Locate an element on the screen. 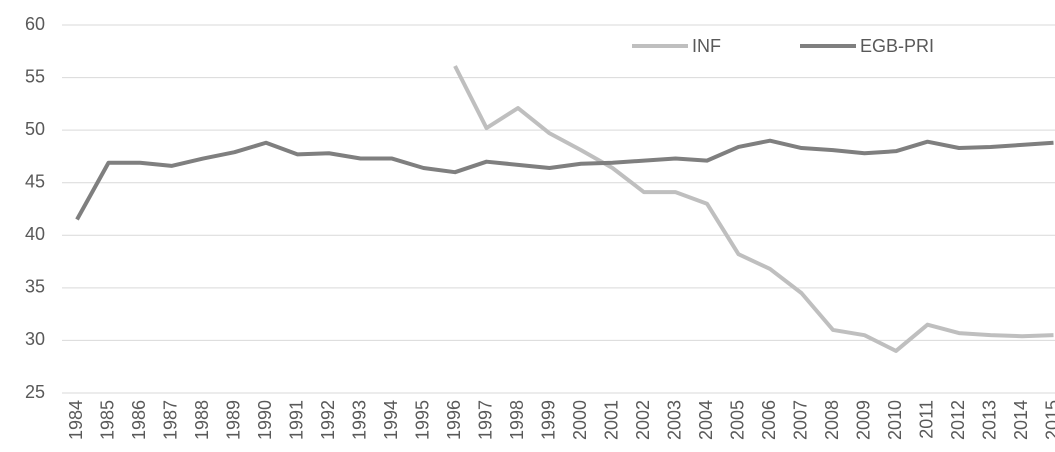 Image resolution: width=1055 pixels, height=452 pixels. y-tick-label: 60 is located at coordinates (35, 24).